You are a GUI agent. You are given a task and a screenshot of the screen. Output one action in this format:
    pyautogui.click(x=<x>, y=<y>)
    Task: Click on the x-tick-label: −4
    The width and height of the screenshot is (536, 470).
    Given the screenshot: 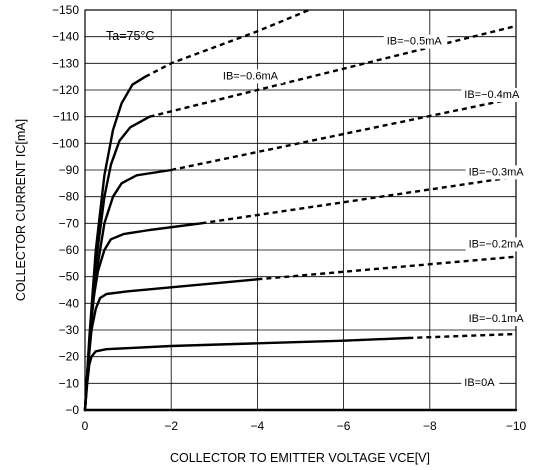 What is the action you would take?
    pyautogui.click(x=258, y=426)
    